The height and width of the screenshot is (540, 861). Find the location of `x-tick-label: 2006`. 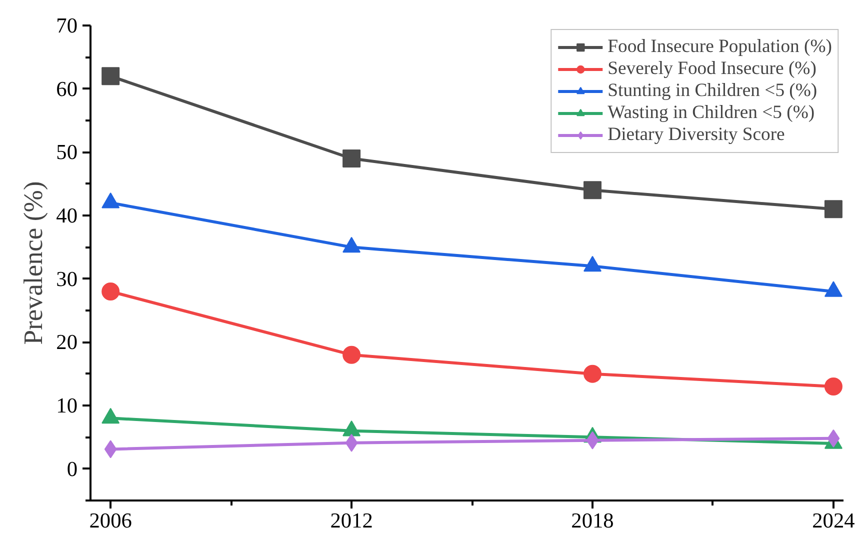

x-tick-label: 2006 is located at coordinates (110, 520).